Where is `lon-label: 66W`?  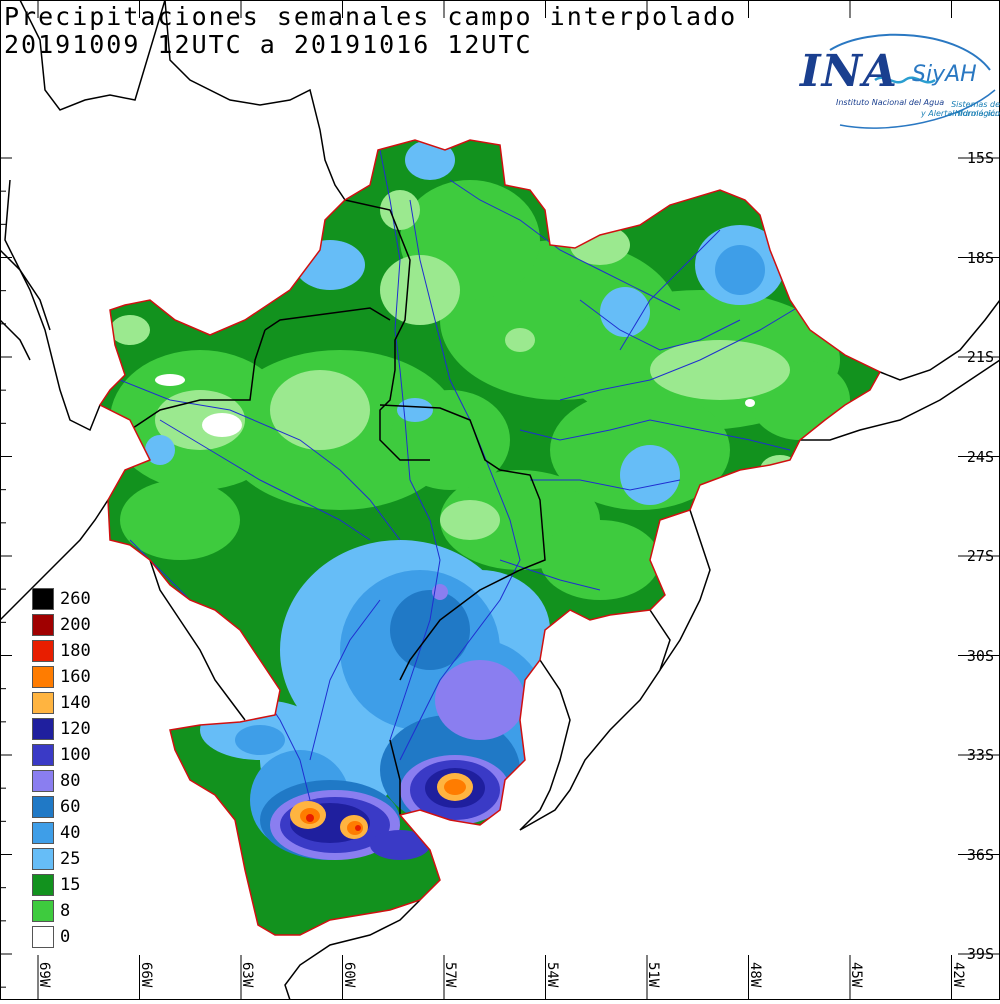
lon-label: 66W is located at coordinates (145, 975).